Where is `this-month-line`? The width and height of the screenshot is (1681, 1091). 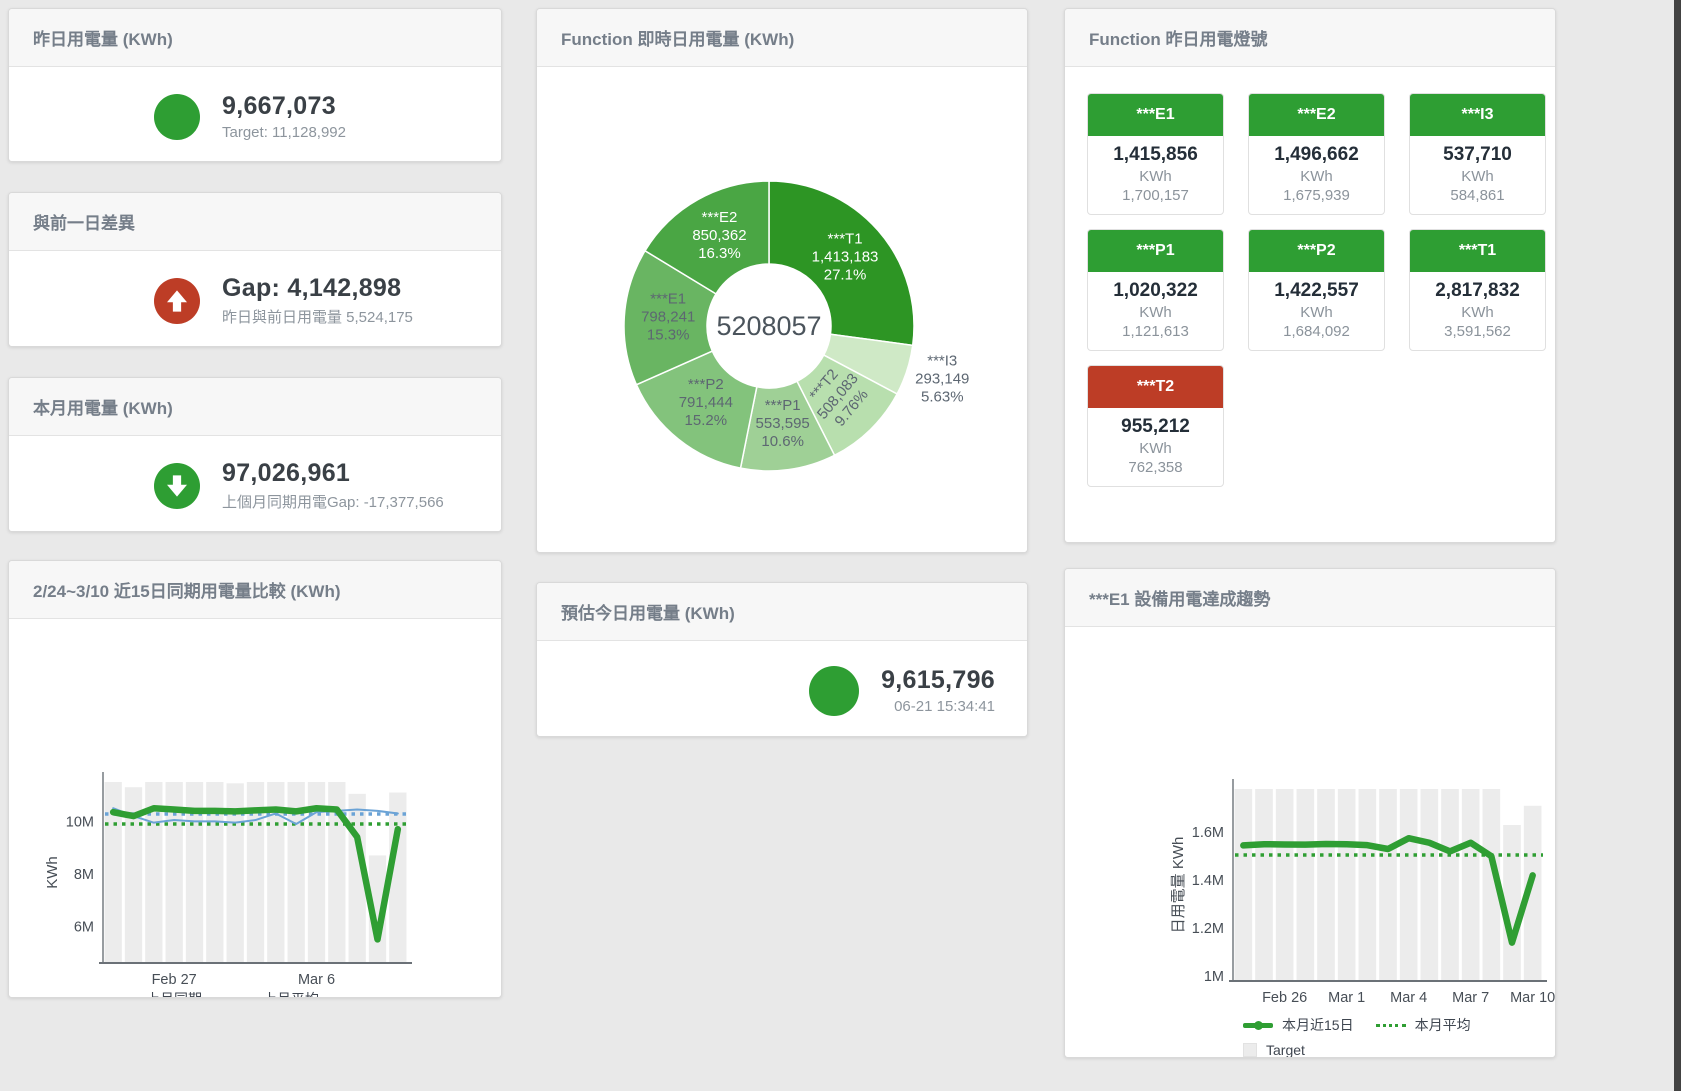 this-month-line is located at coordinates (1388, 890).